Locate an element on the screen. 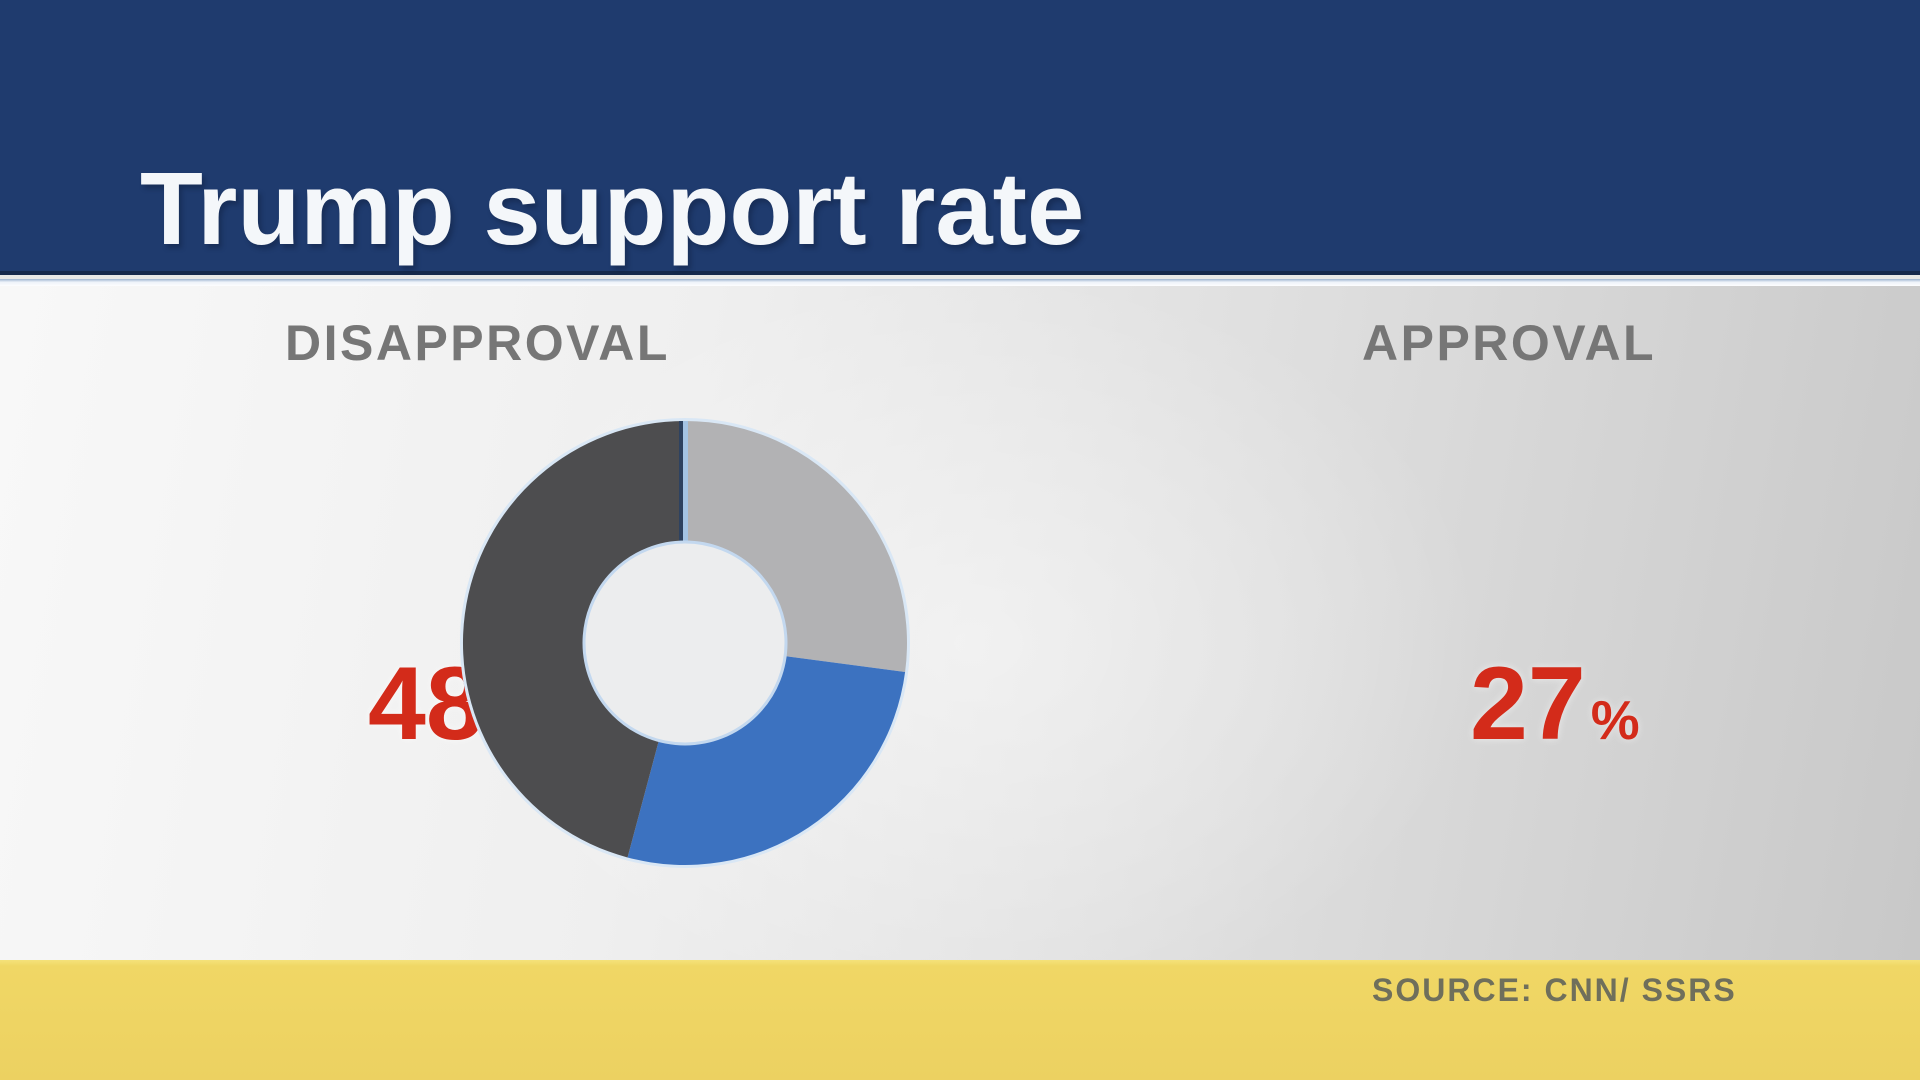 This screenshot has height=1080, width=1920. donut-light-gray-segment is located at coordinates (796, 546).